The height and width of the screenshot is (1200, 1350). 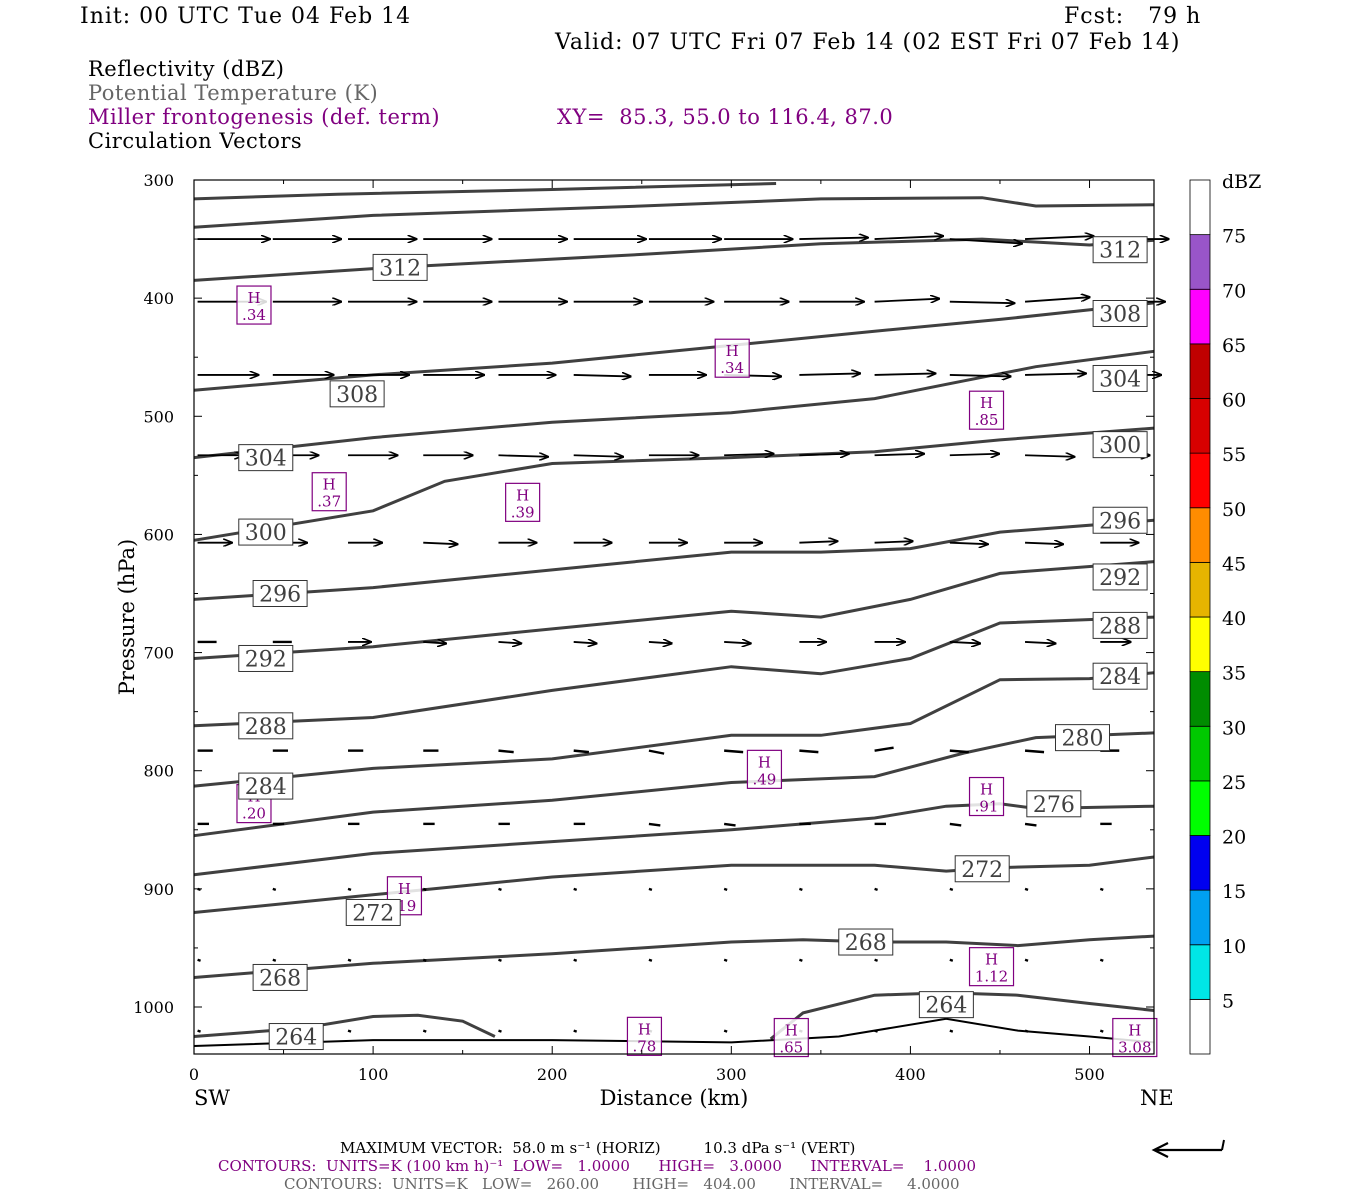 I want to click on colorbar-label: 70, so click(x=1234, y=291).